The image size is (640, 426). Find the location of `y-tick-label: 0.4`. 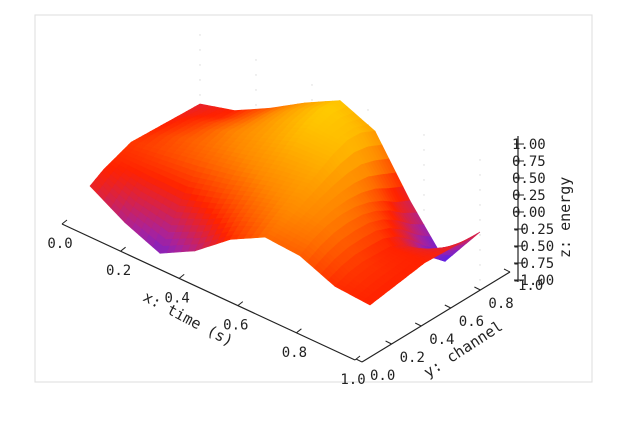

y-tick-label: 0.4 is located at coordinates (441, 340).